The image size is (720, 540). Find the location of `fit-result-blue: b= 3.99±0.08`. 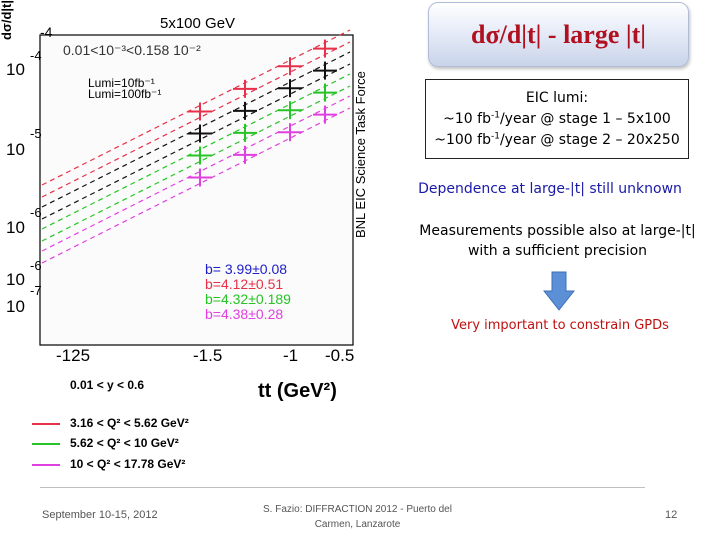

fit-result-blue: b= 3.99±0.08 is located at coordinates (246, 269).